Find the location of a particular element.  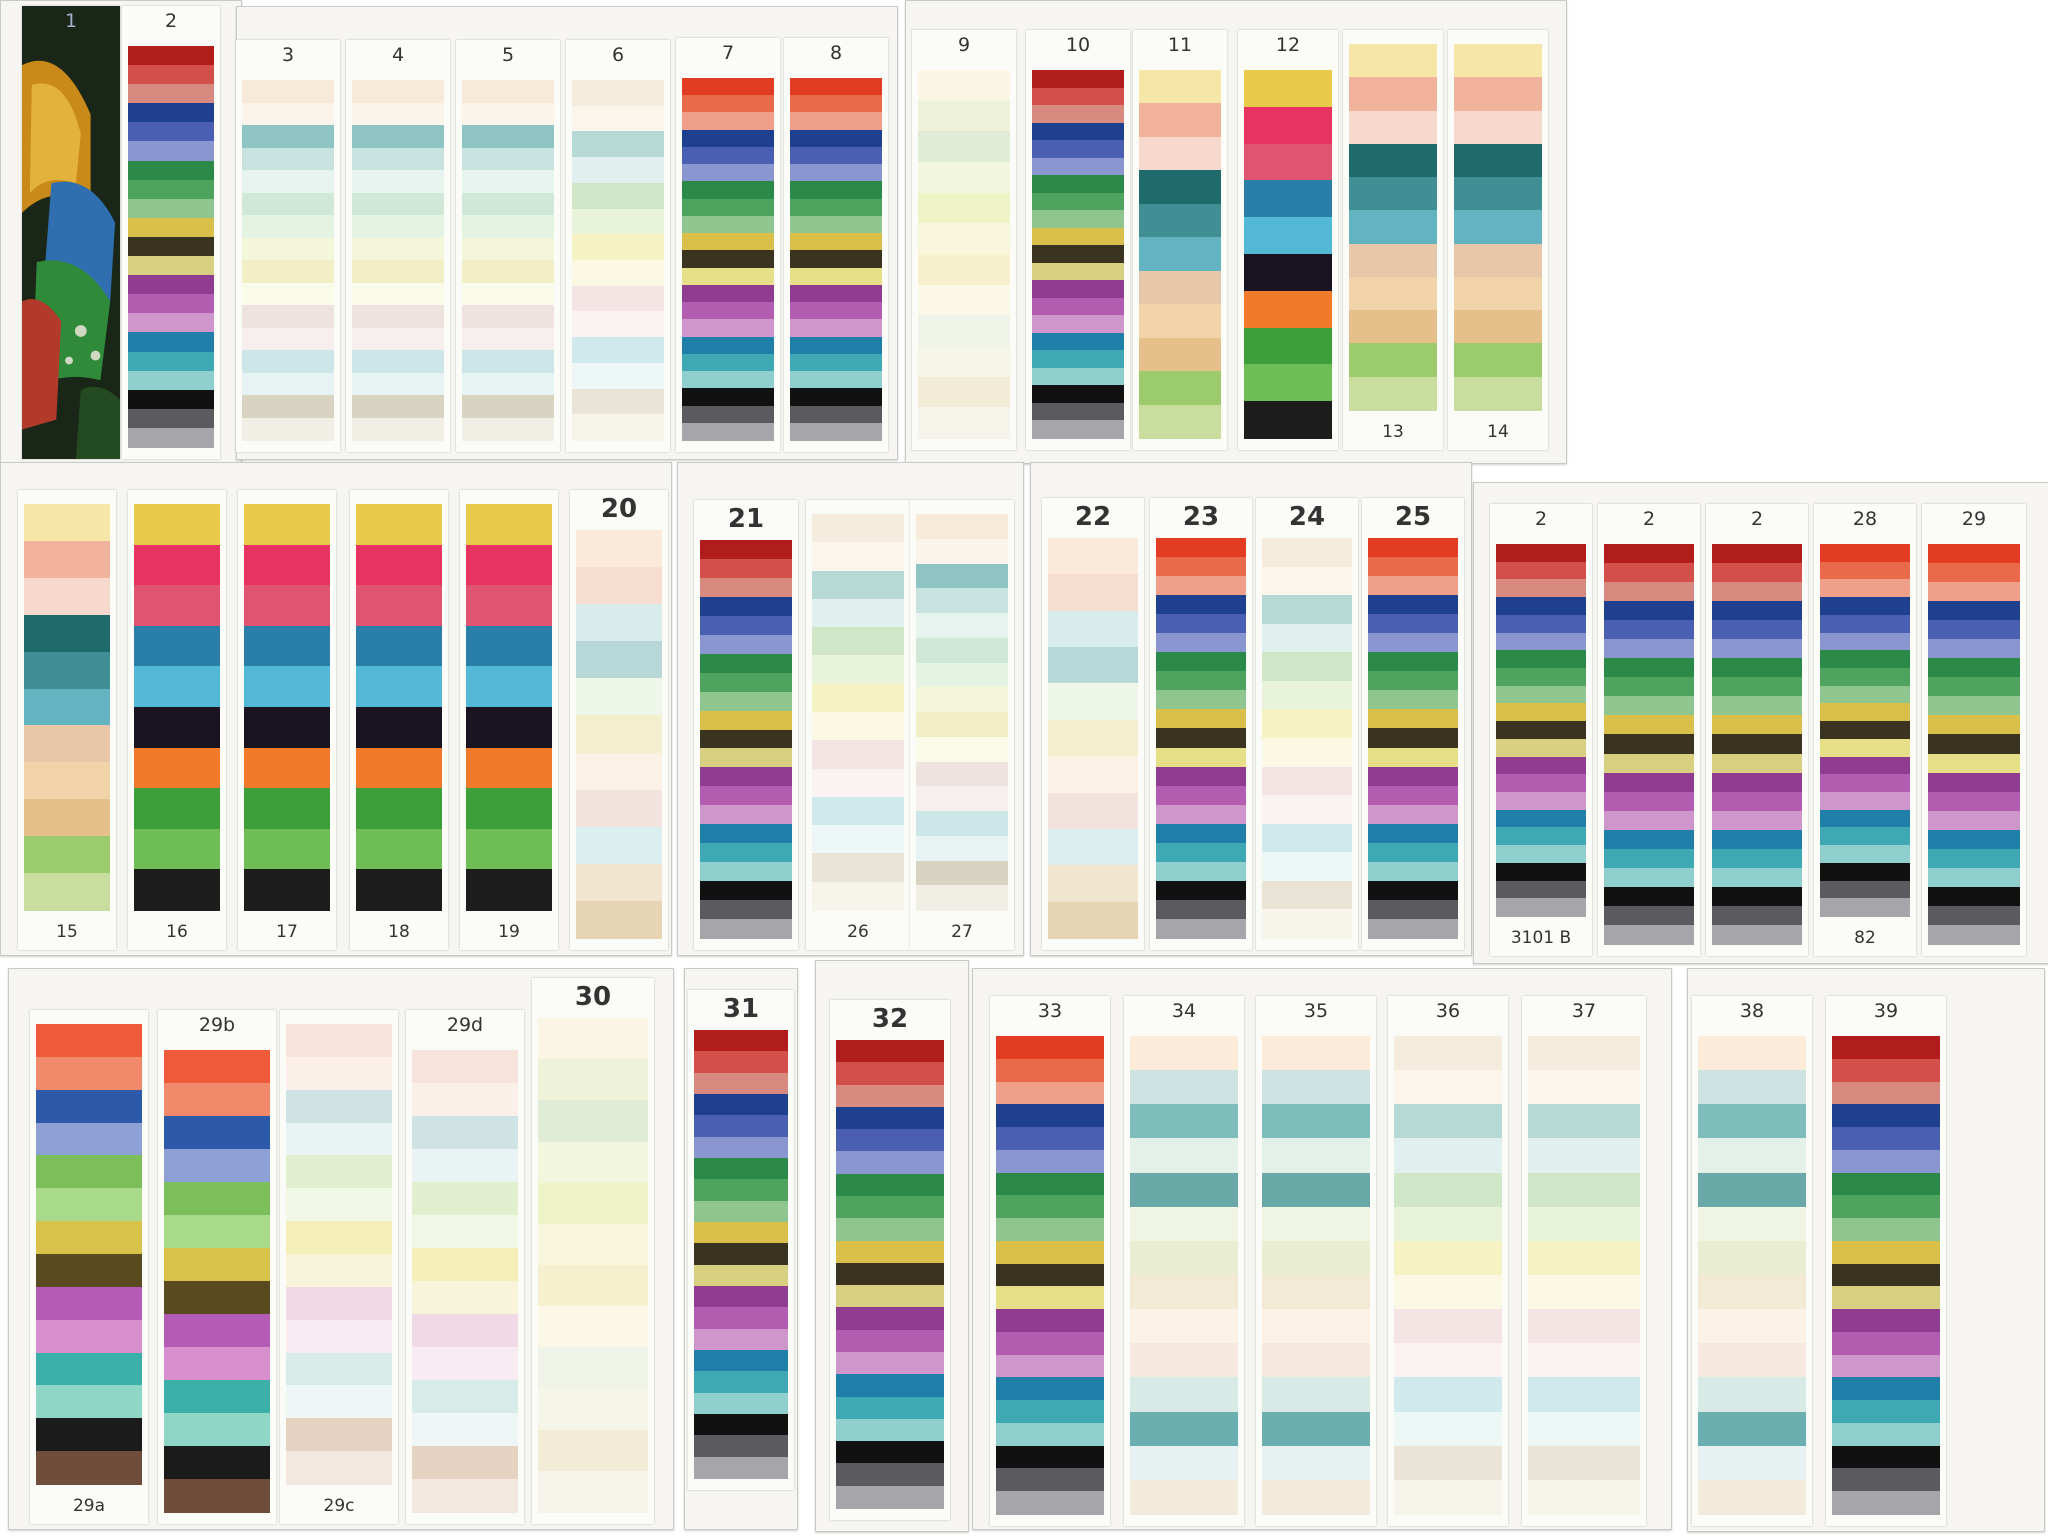

swatch-strip: 31 is located at coordinates (741, 1240).